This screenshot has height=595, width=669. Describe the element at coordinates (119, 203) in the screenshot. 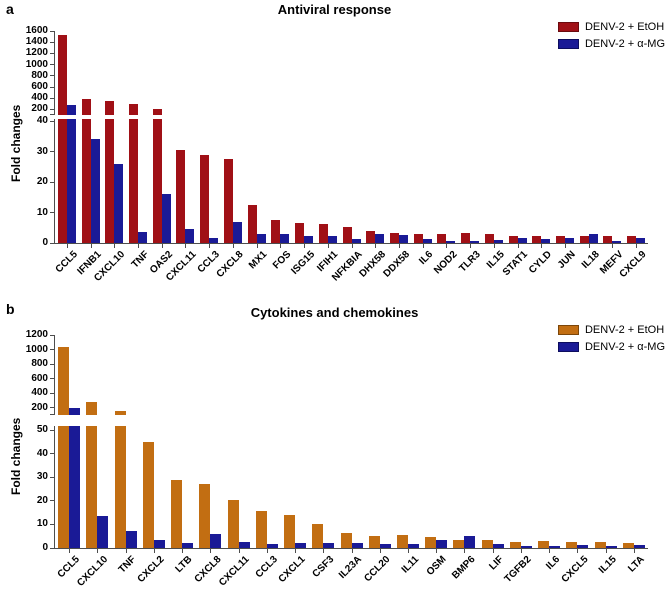

I see `bar-cxcl10-amg` at that location.